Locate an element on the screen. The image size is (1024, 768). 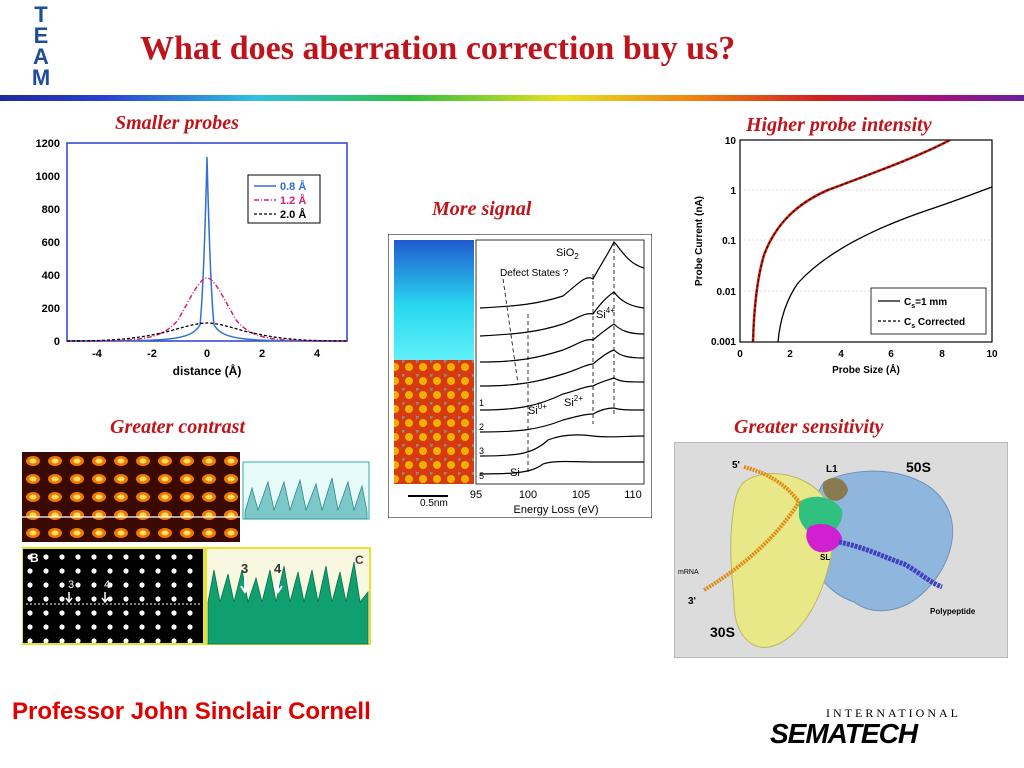
y-axis-label: Probe Current (nA) is located at coordinates (699, 241).